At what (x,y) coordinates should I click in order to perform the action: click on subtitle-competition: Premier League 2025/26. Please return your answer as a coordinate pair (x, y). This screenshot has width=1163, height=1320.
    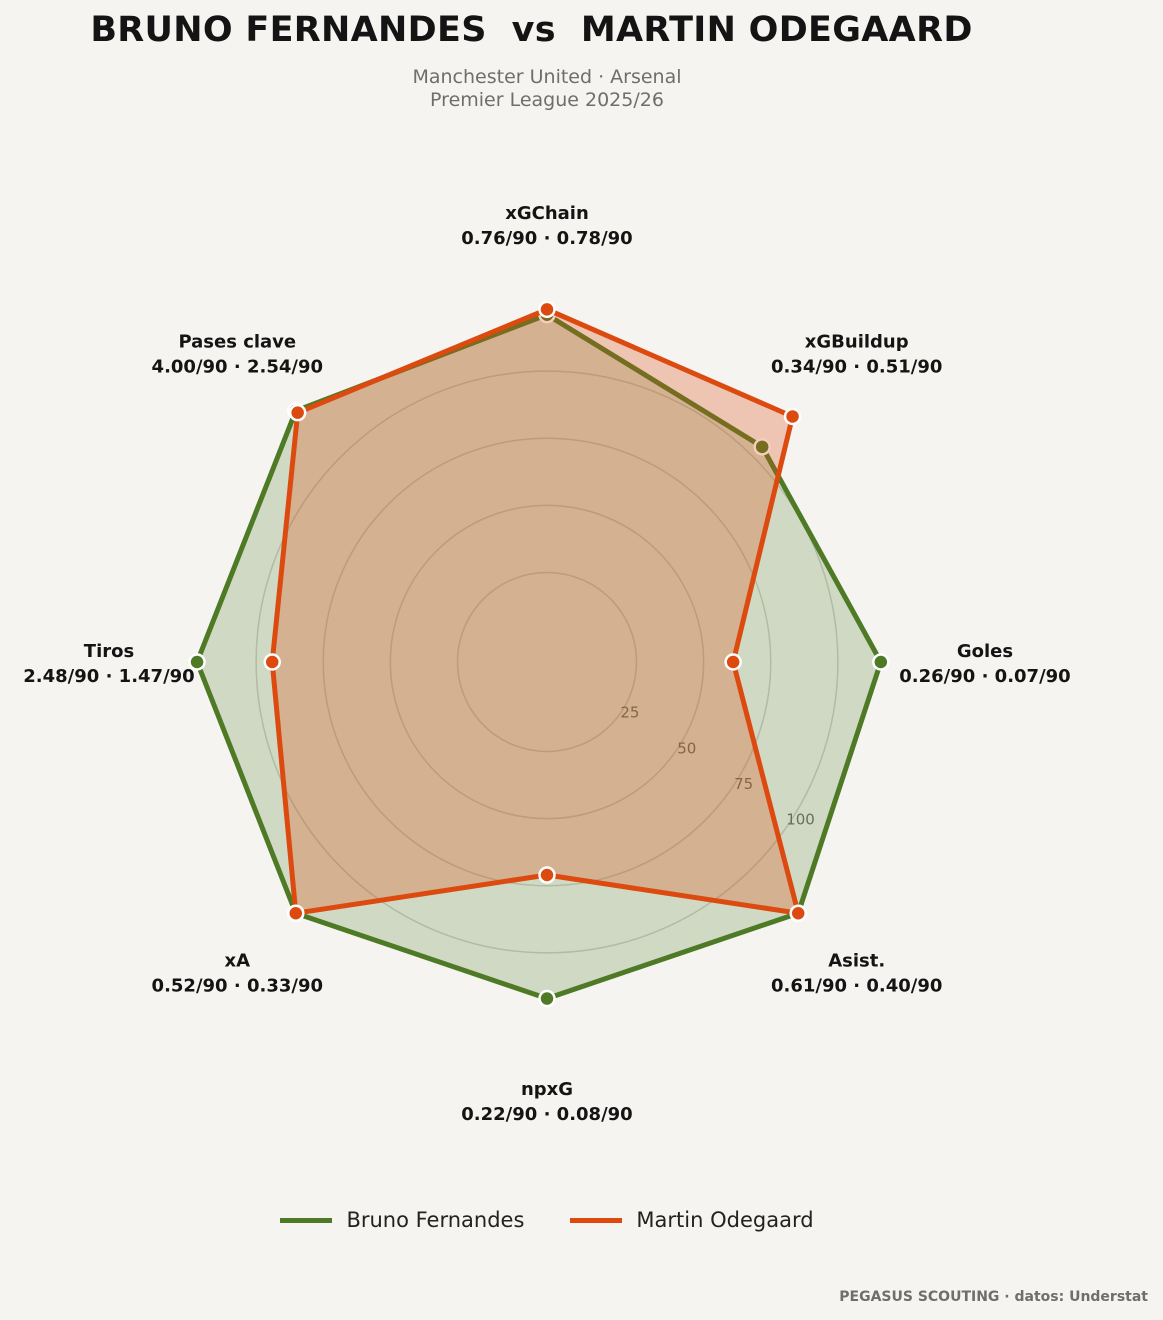
    Looking at the image, I should click on (547, 100).